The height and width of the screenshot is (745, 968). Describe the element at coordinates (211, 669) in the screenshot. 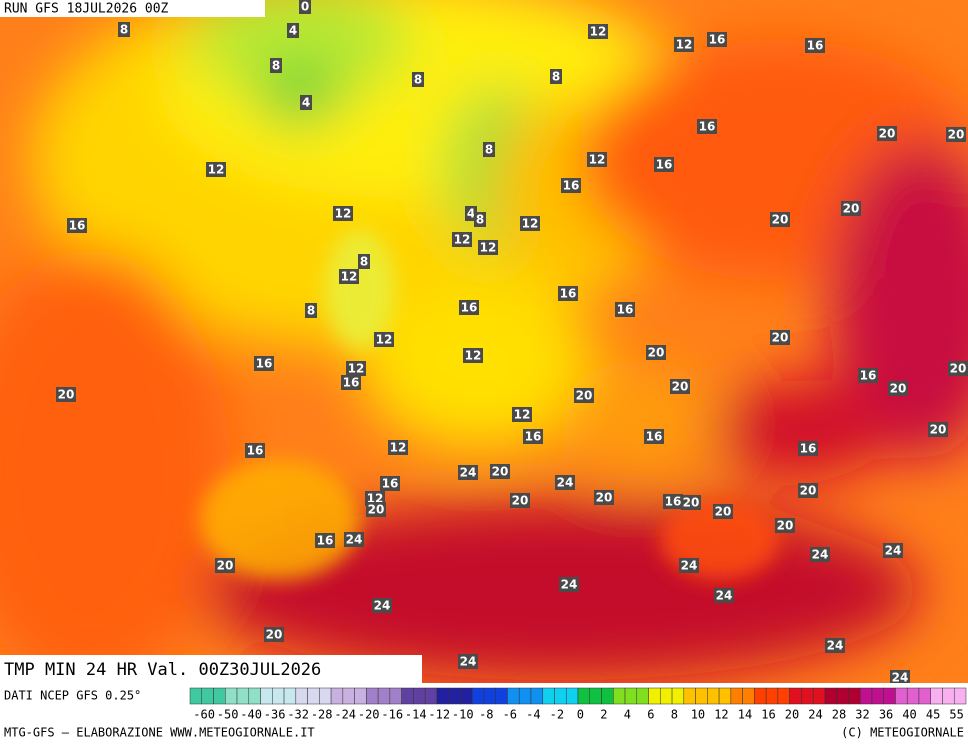

I see `title-box` at that location.